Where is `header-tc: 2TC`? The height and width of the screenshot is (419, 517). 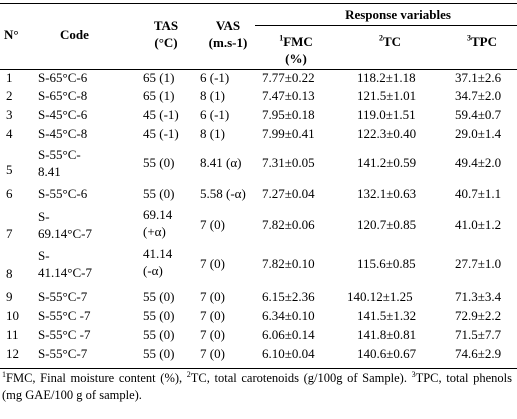
header-tc: 2TC is located at coordinates (390, 41).